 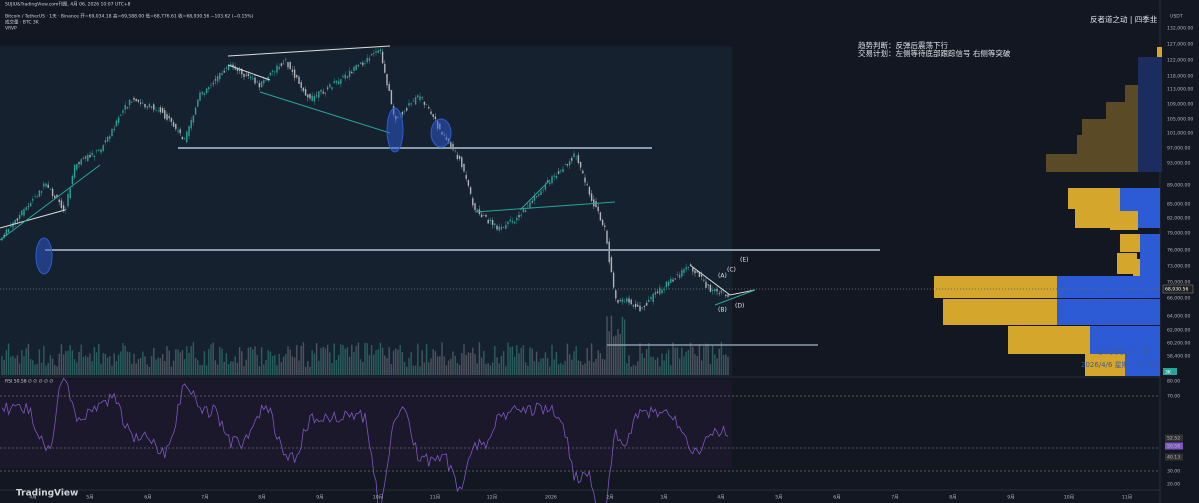 What do you see at coordinates (1180, 134) in the screenshot?
I see `price-label: 101,000.00` at bounding box center [1180, 134].